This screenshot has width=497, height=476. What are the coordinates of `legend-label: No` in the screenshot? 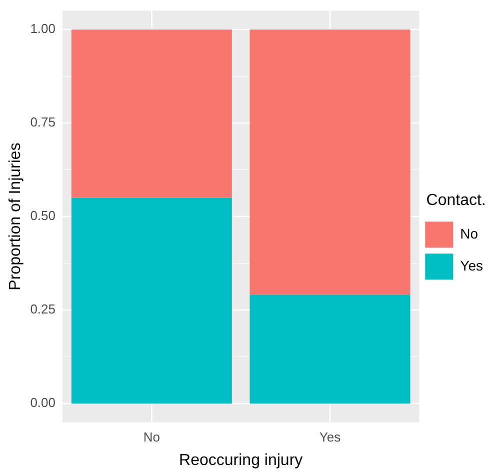 It's located at (469, 233).